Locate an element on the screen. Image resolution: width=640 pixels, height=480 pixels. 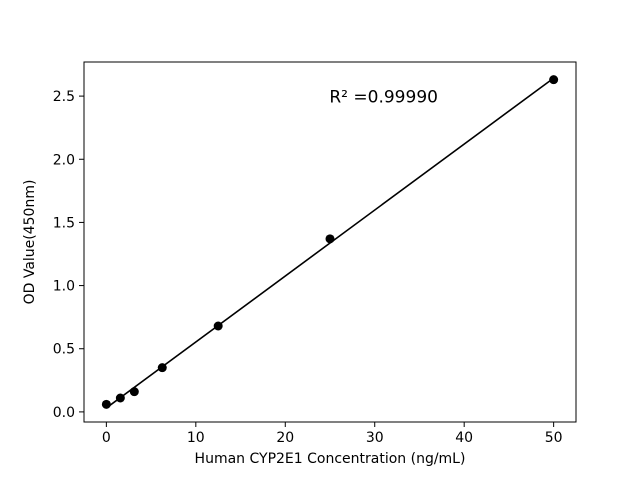
x-tick-label: 40 is located at coordinates (464, 438).